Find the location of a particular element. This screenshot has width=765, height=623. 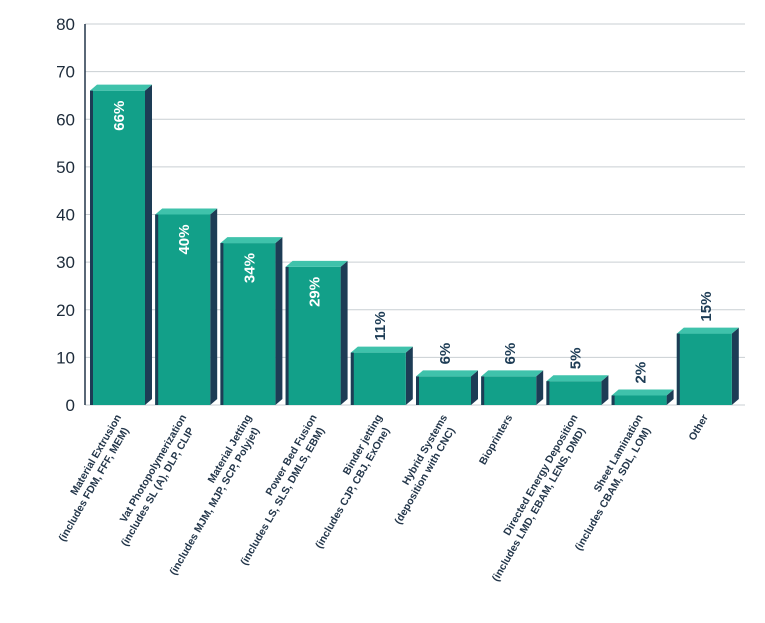

category-label-line: (includes LMD, EBAM, LENS, DMD) is located at coordinates (539, 504).